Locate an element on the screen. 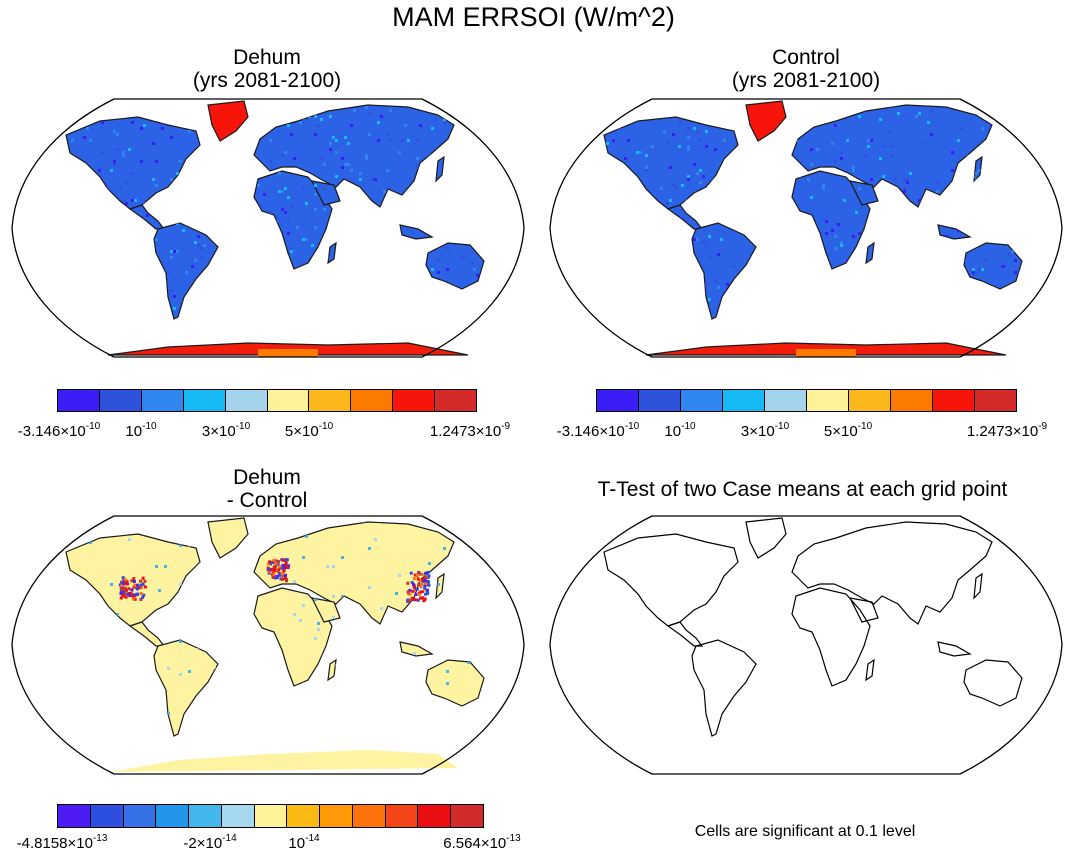  dehum-title-line1: Dehum is located at coordinates (267, 57).